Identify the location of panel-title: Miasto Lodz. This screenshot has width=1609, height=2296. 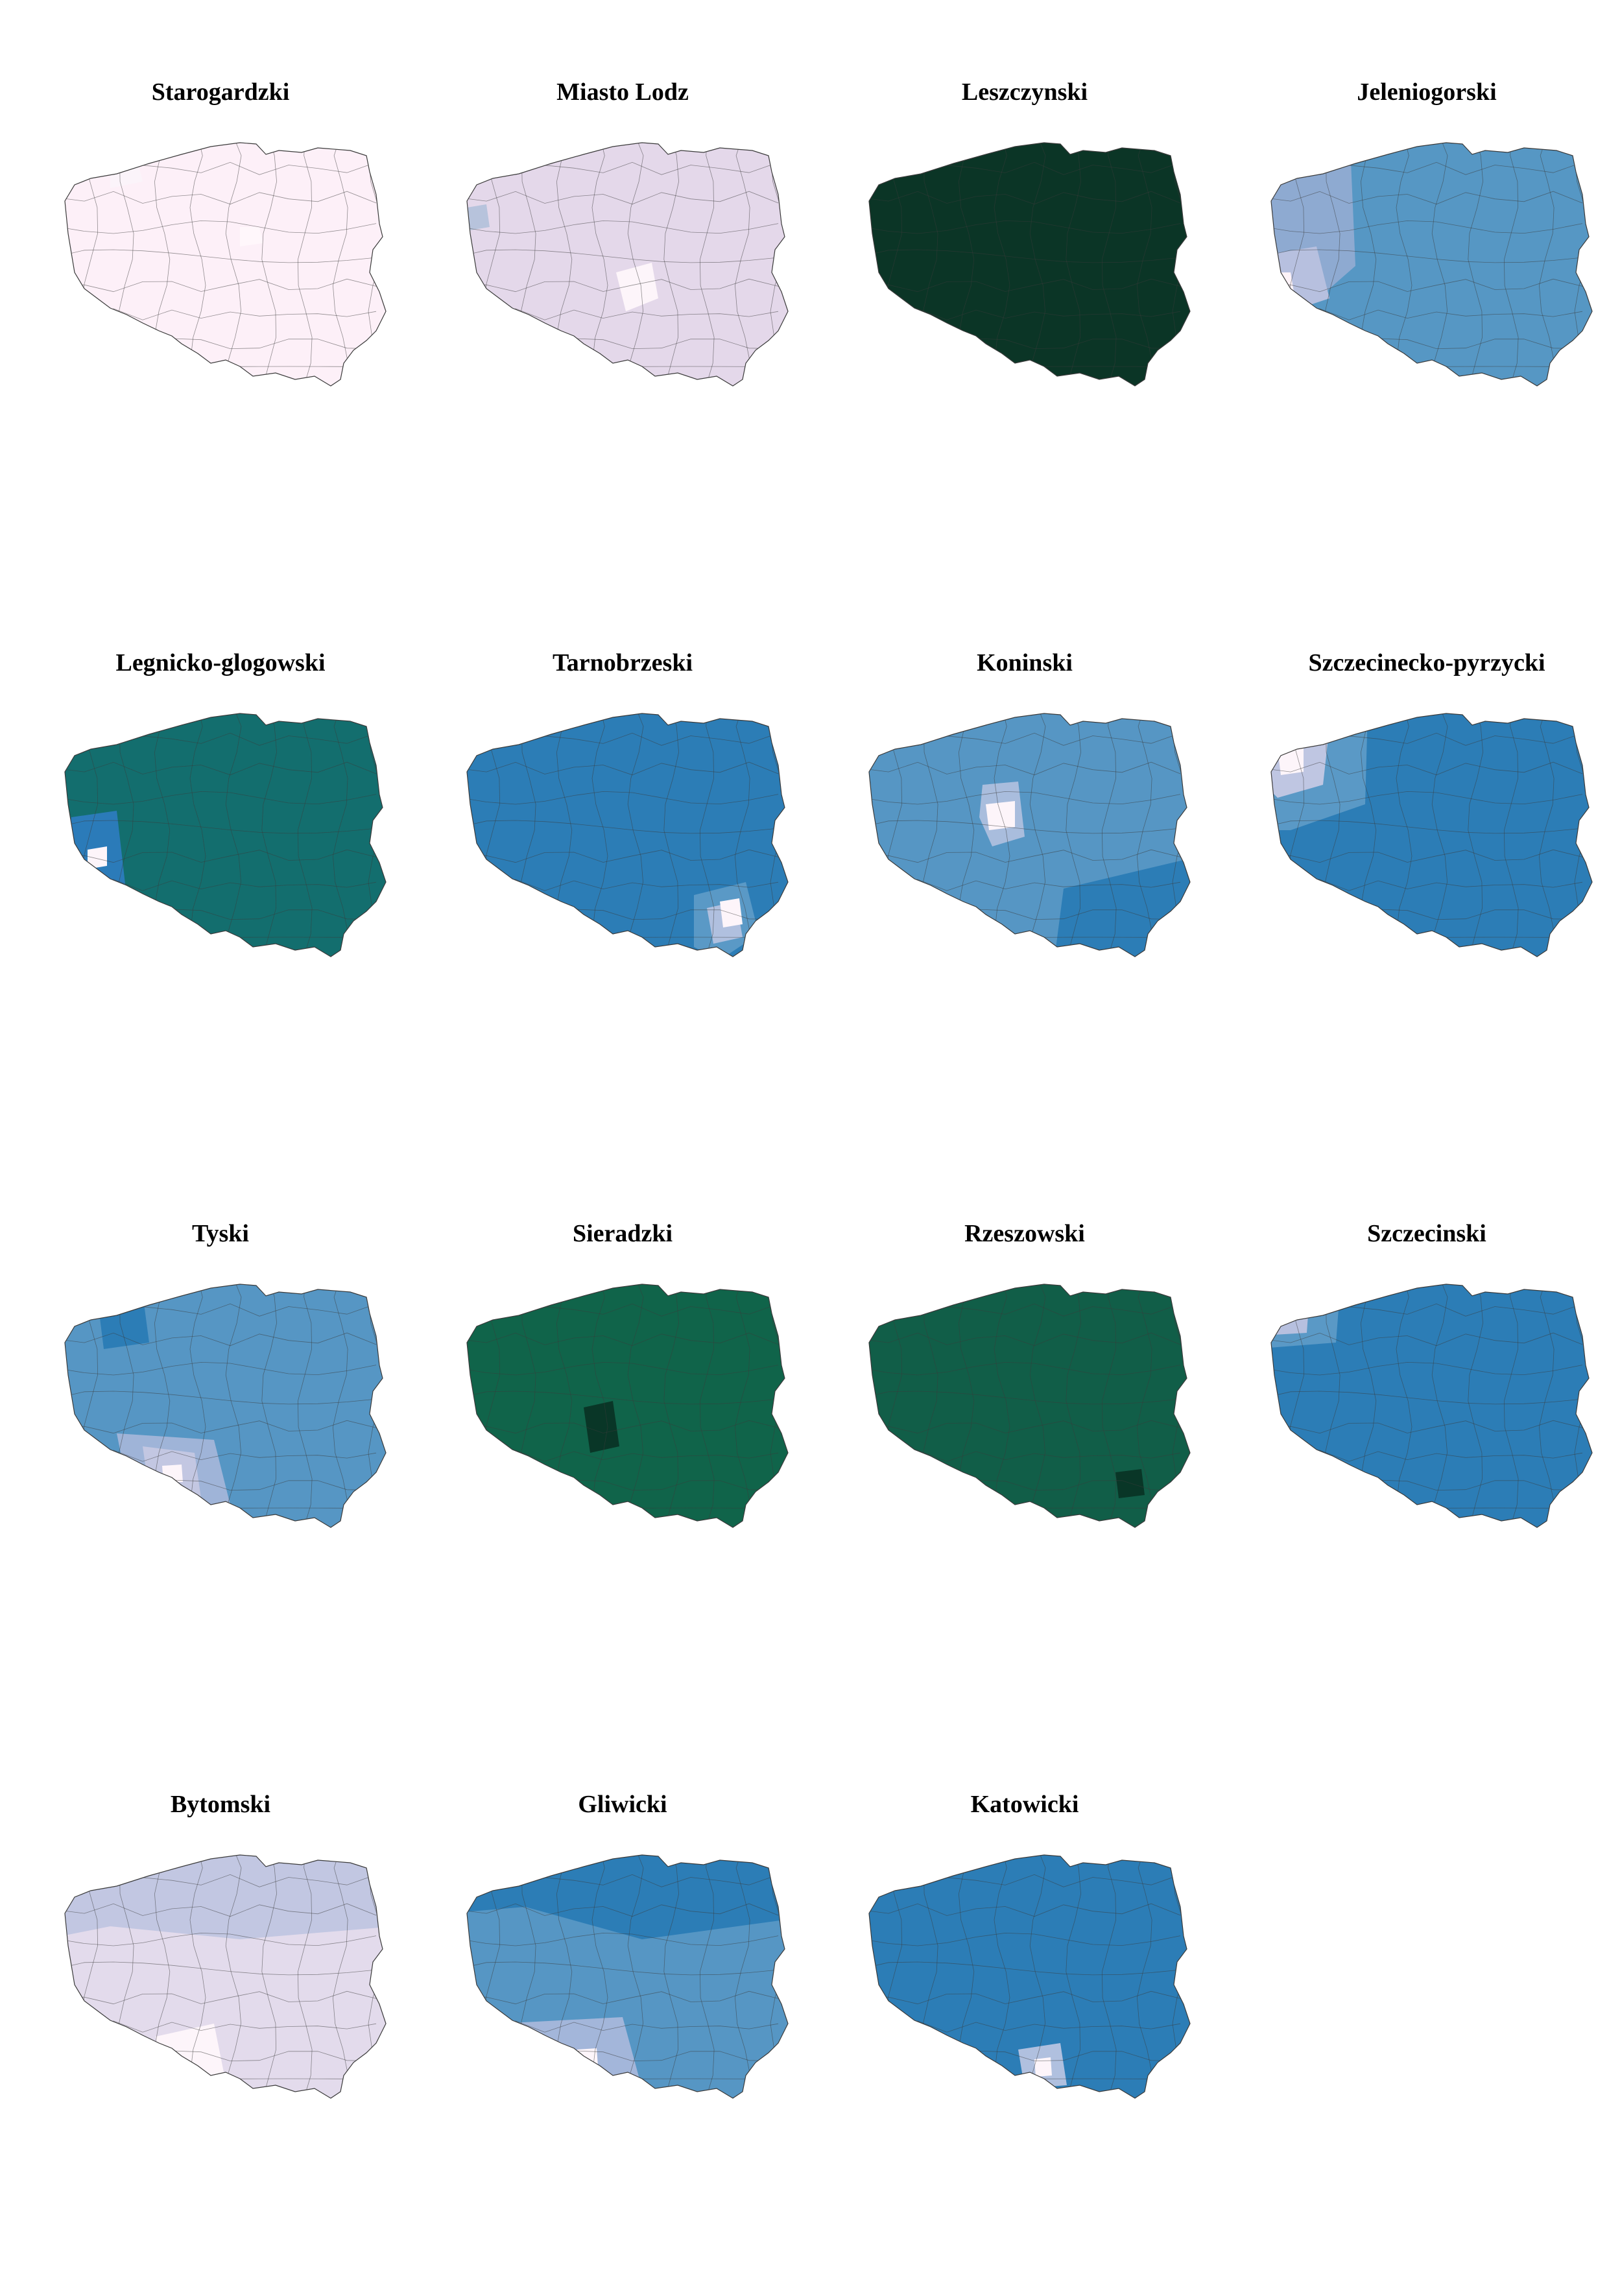
(622, 92).